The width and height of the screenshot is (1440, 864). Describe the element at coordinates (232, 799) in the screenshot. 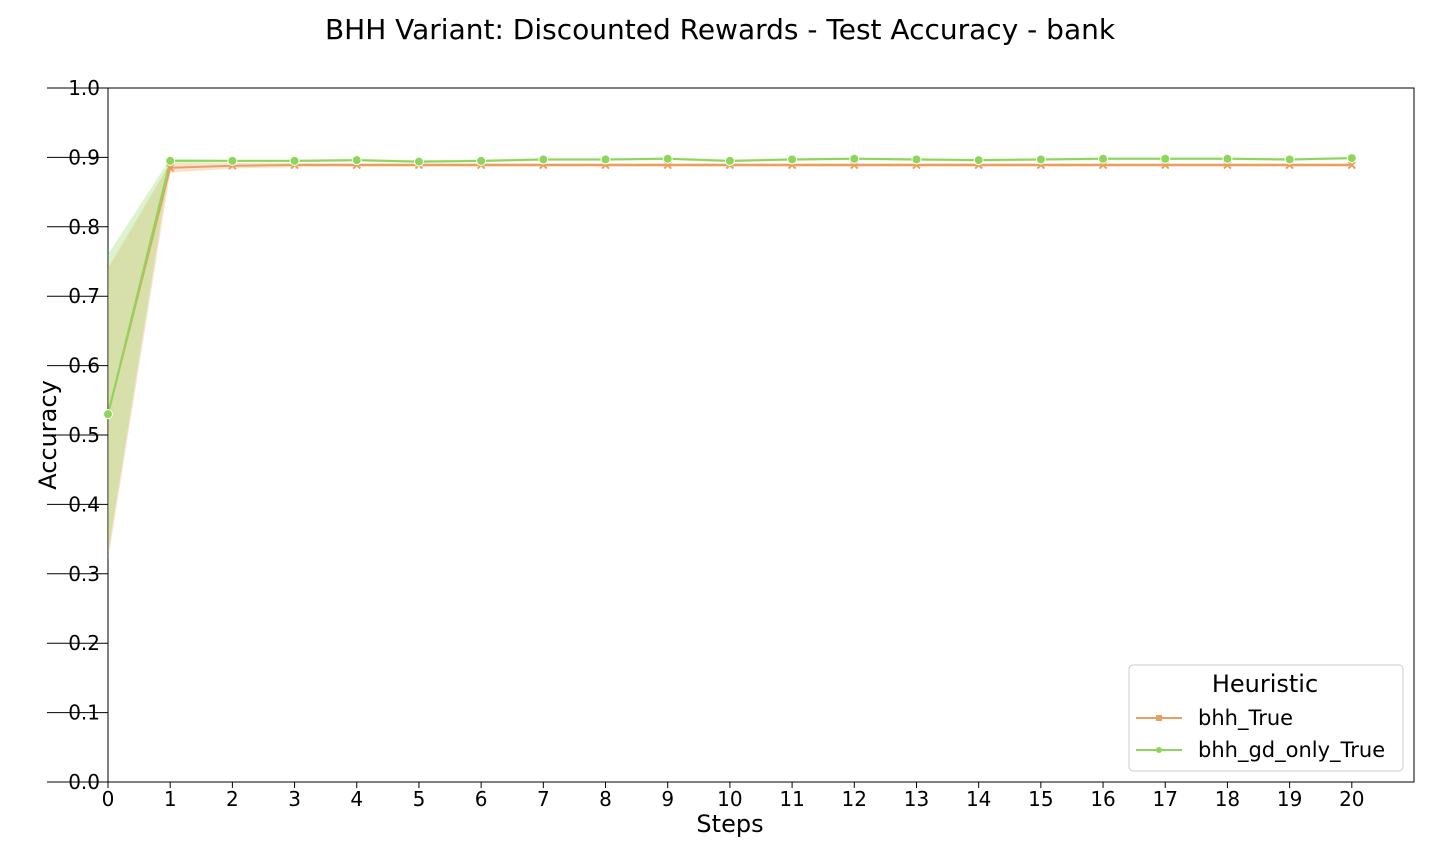

I see `x-tick-label: 2` at that location.